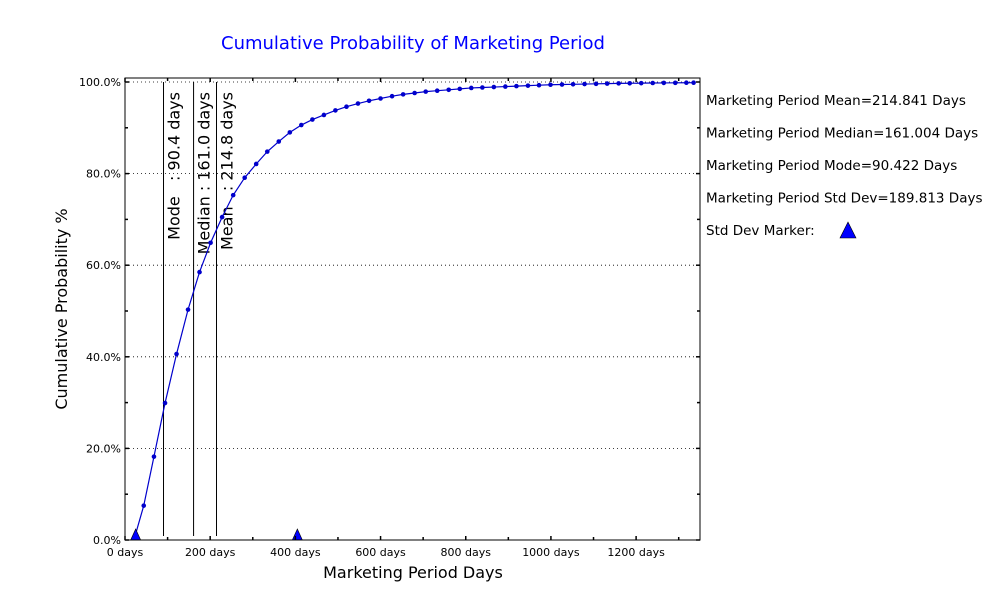 The height and width of the screenshot is (600, 1000). I want to click on y-tick-label: 20.0%, so click(103, 448).